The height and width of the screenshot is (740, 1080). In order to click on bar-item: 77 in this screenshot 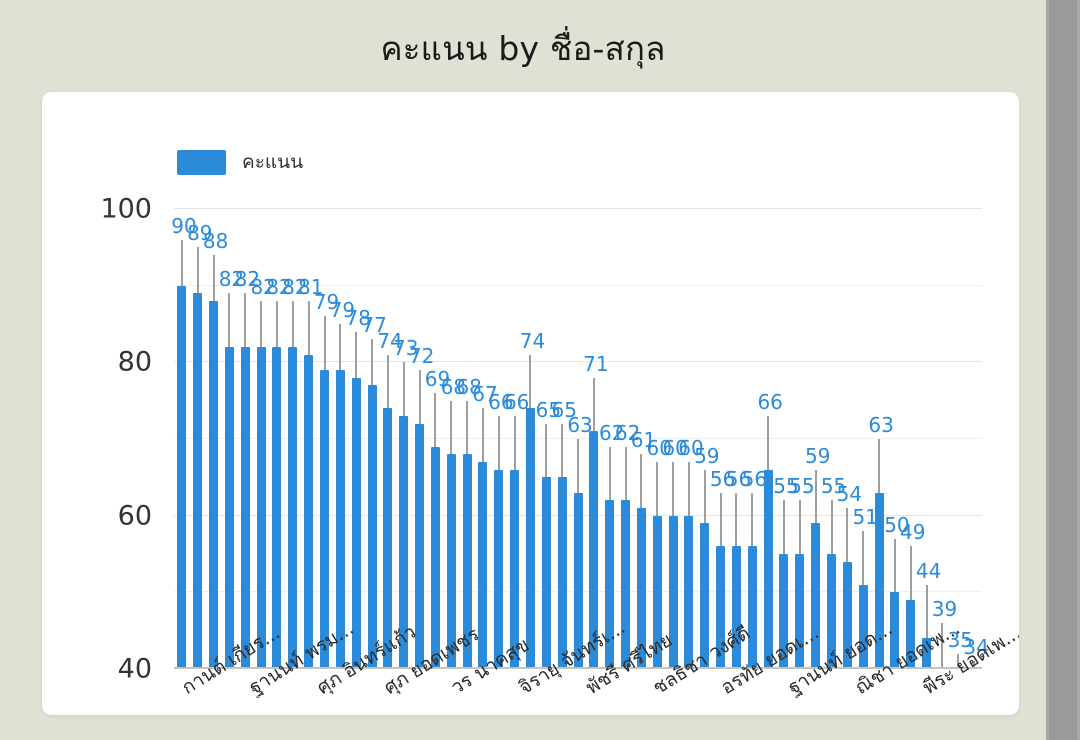, I will do `click(374, 439)`.